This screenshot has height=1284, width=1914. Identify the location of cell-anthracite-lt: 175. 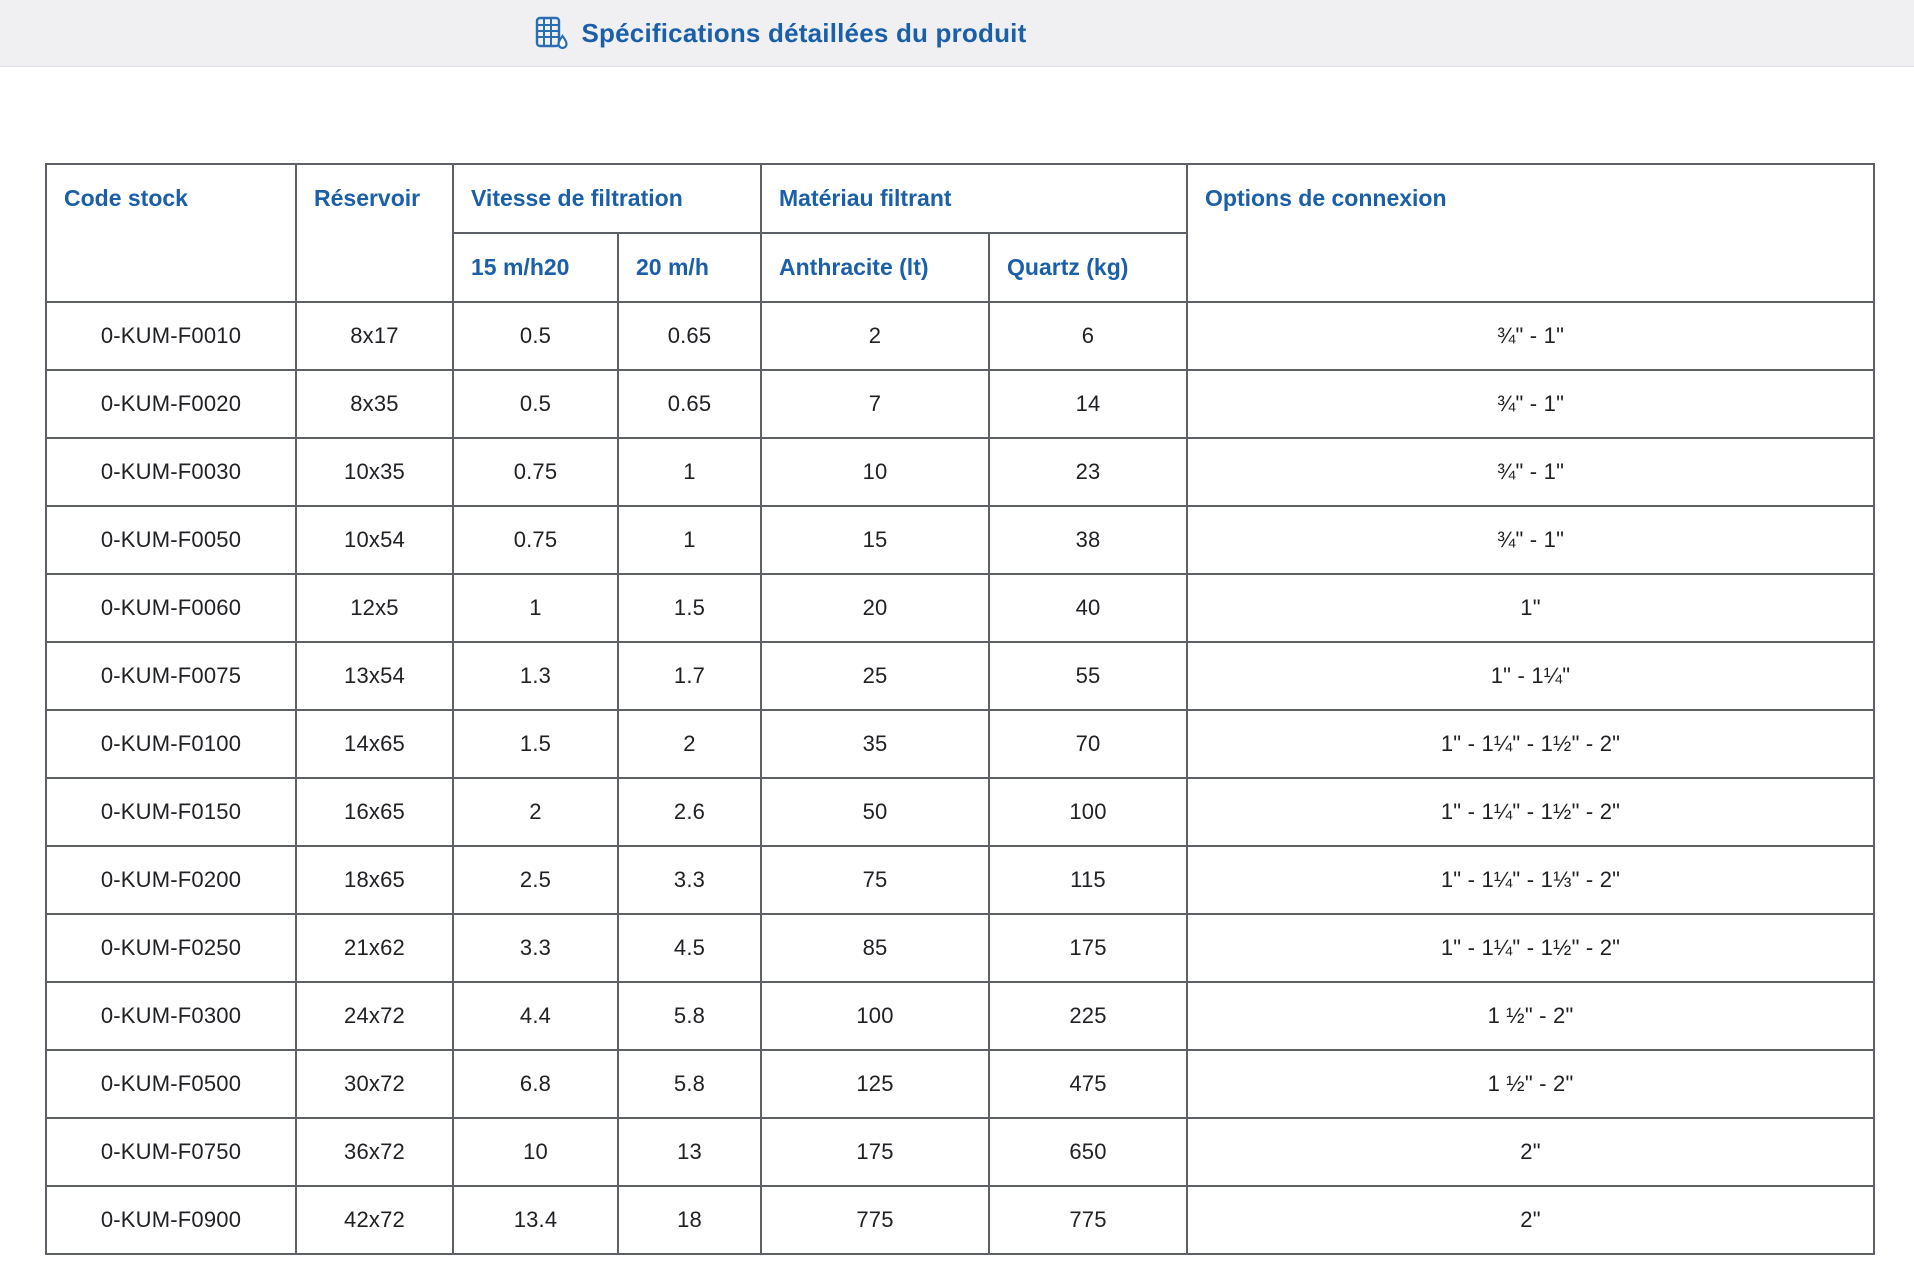
(875, 1152).